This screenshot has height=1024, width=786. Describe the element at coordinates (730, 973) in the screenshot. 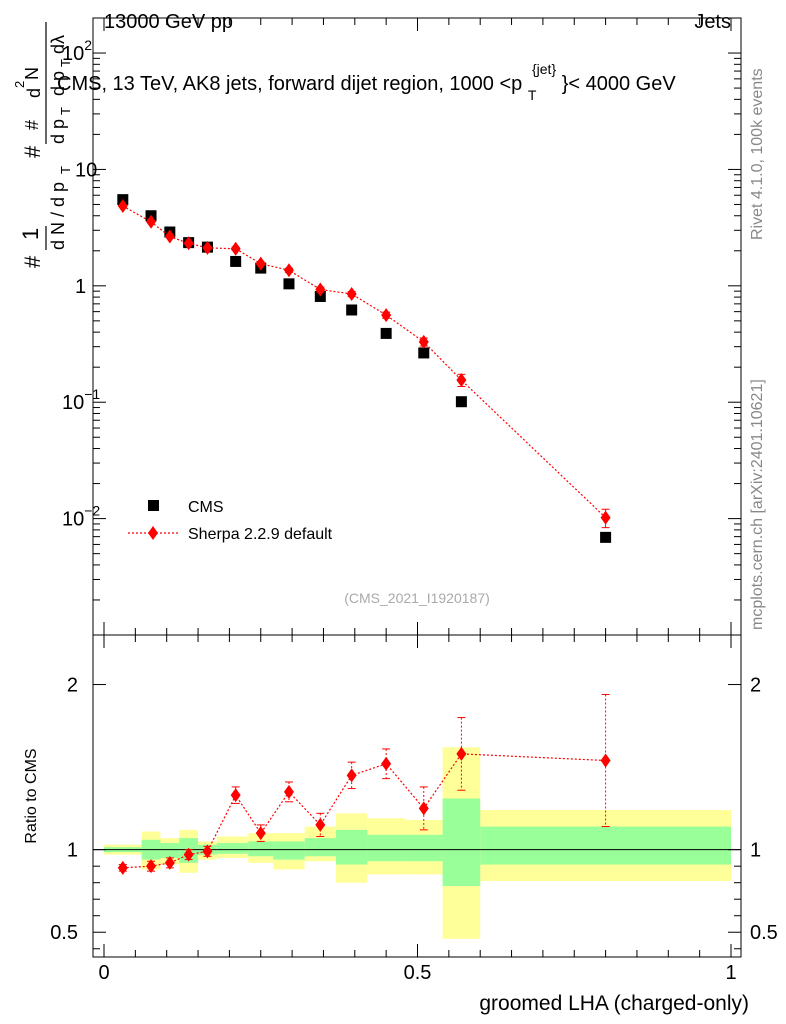

I see `x-tick-label: 1` at that location.